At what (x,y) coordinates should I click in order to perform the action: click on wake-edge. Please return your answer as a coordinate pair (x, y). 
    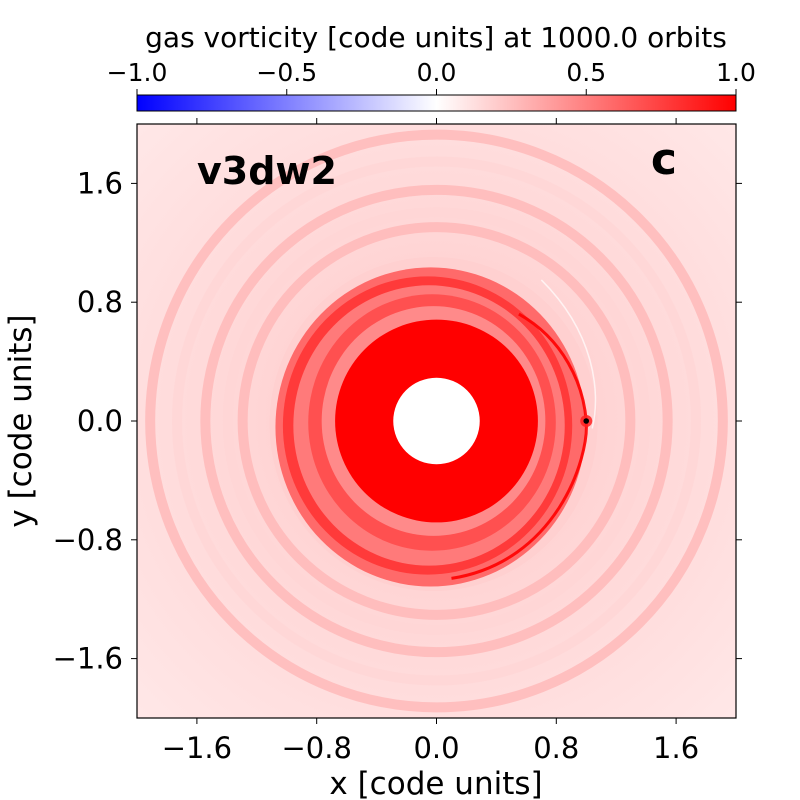
    Looking at the image, I should click on (568, 354).